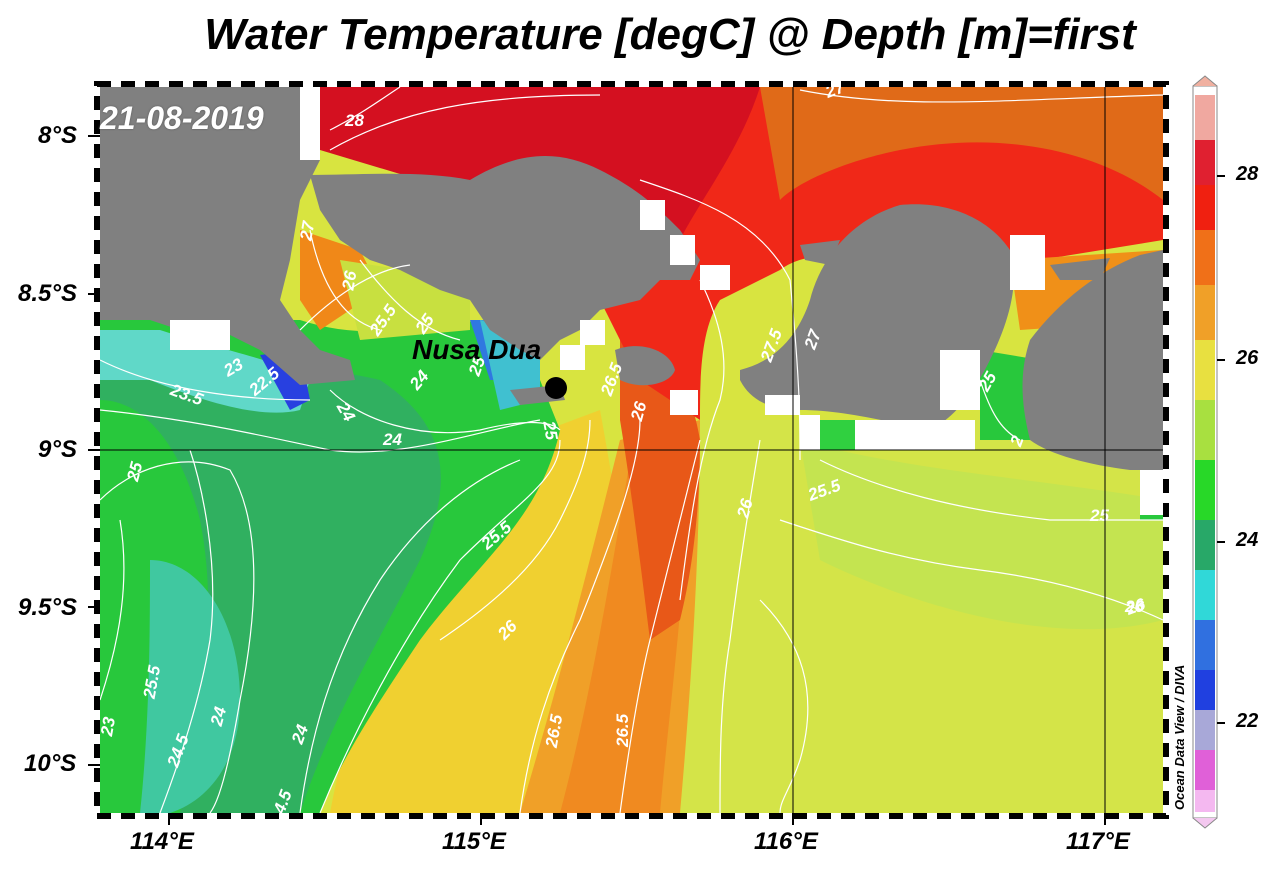  What do you see at coordinates (57, 449) in the screenshot?
I see `lat-tick-label: 9°S` at bounding box center [57, 449].